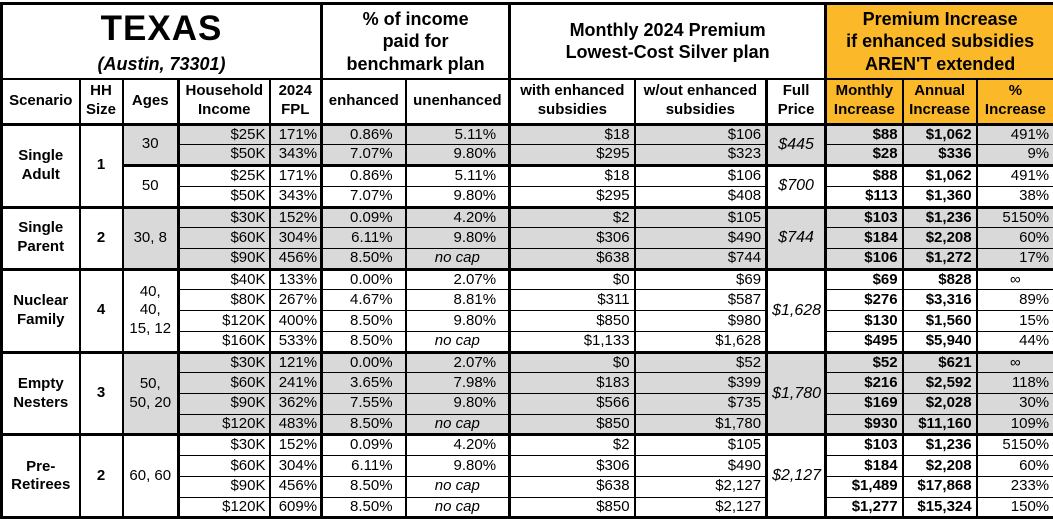 This screenshot has width=1053, height=519. What do you see at coordinates (101, 393) in the screenshot?
I see `cell-hh-size: 3` at bounding box center [101, 393].